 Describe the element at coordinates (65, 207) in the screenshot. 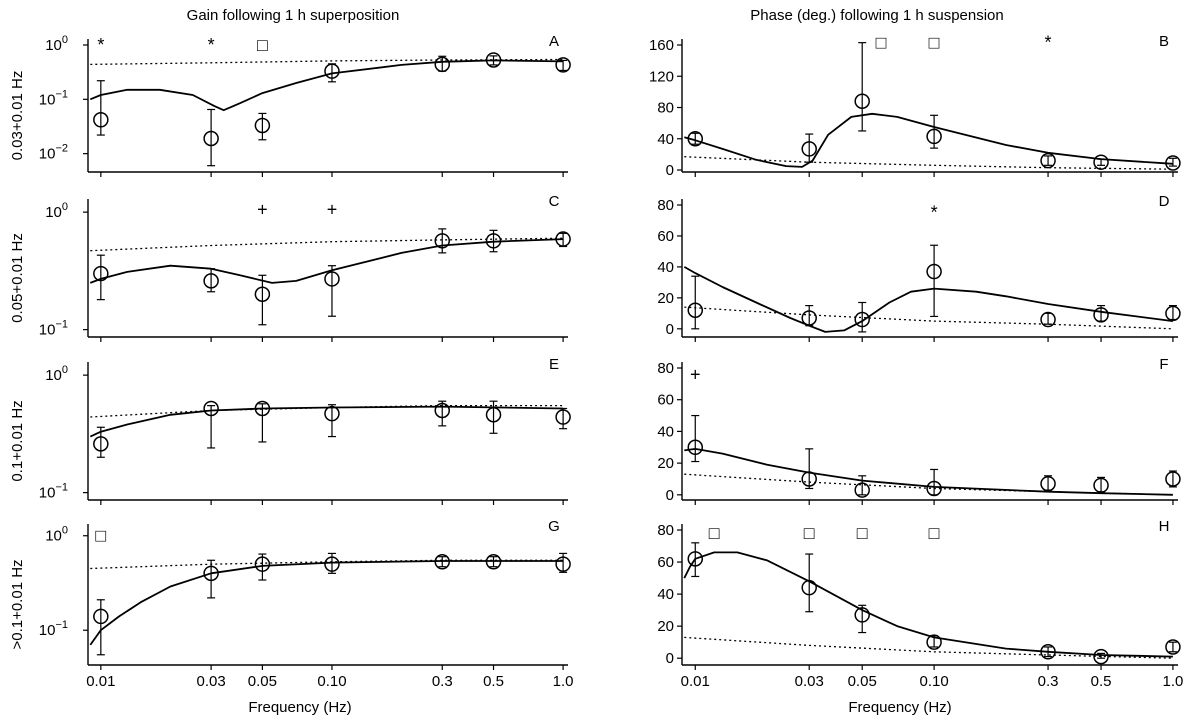

I see `y-tick-exponent: 0` at that location.